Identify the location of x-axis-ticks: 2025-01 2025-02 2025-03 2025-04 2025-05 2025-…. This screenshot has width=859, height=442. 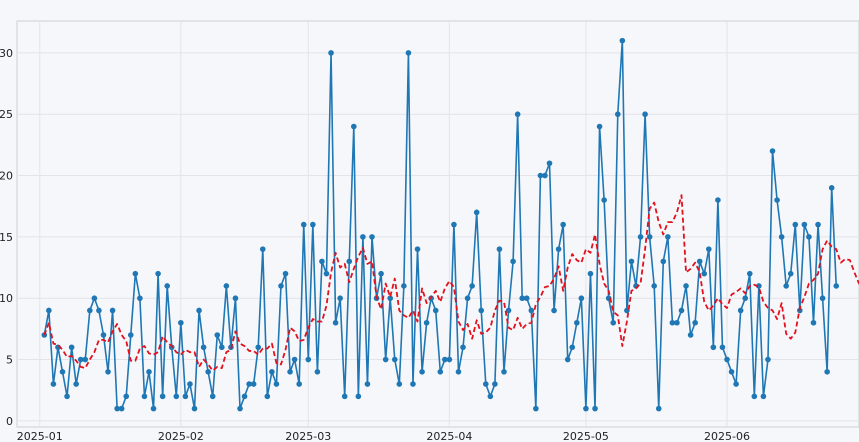
(383, 436).